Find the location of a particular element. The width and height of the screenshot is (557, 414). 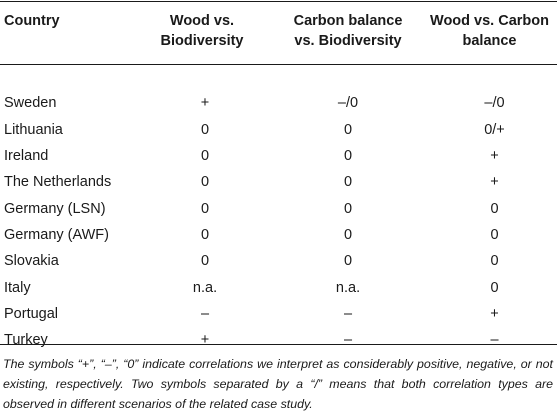

table-row: Slovakia 0 0 0 is located at coordinates (278, 261).